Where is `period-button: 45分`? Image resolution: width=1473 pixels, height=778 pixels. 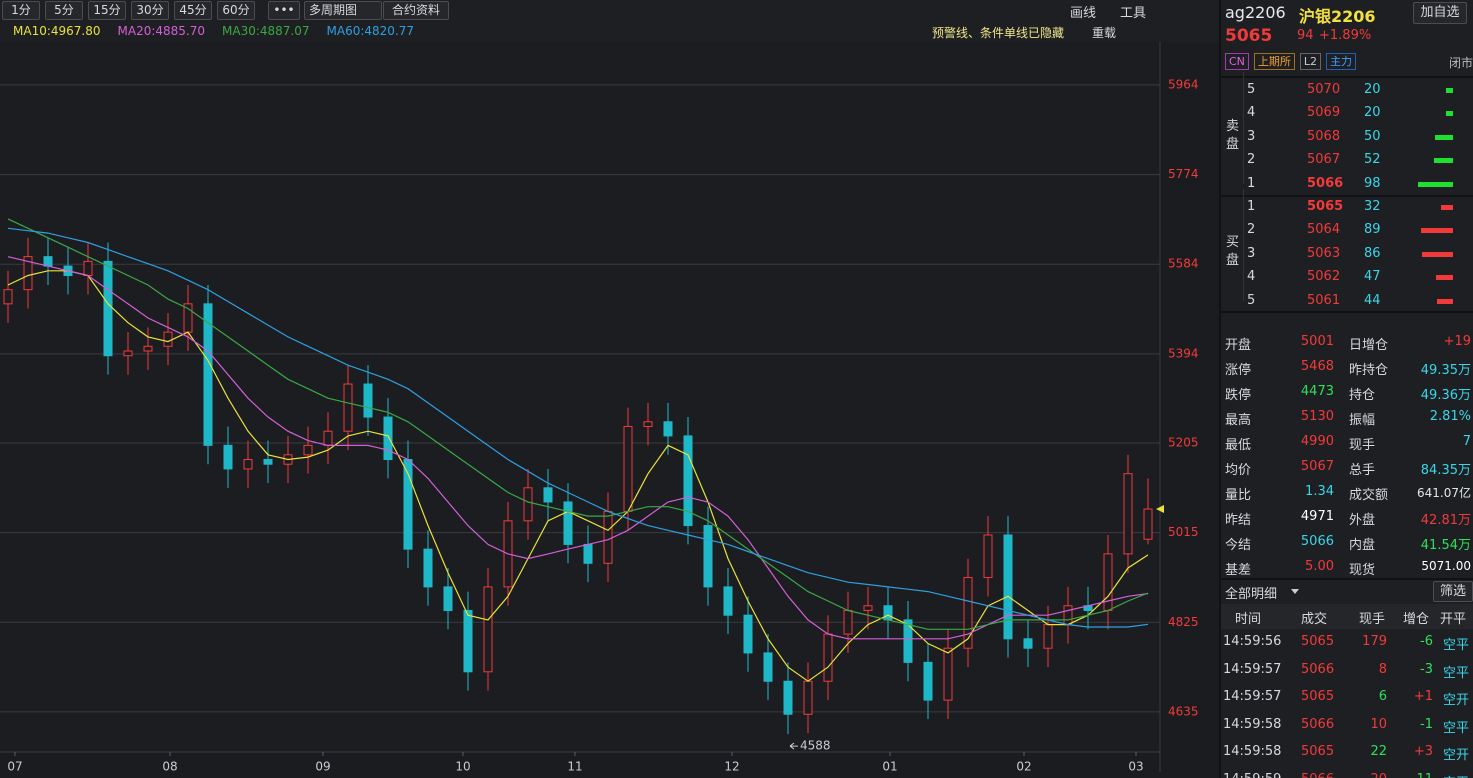
period-button: 45分 is located at coordinates (193, 10).